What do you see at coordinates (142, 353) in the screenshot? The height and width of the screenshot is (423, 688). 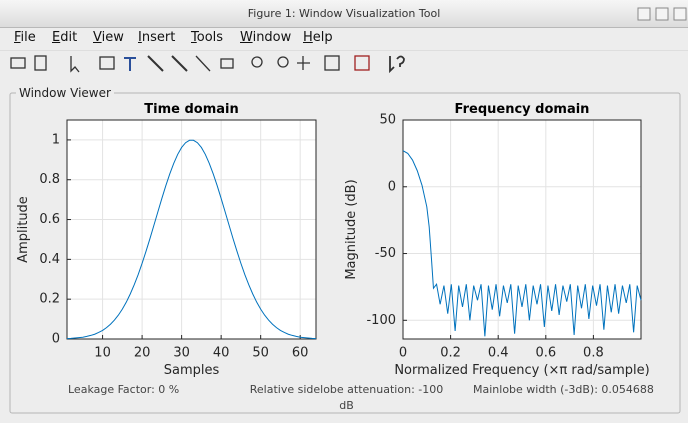 I see `x-tick-label: 20` at bounding box center [142, 353].